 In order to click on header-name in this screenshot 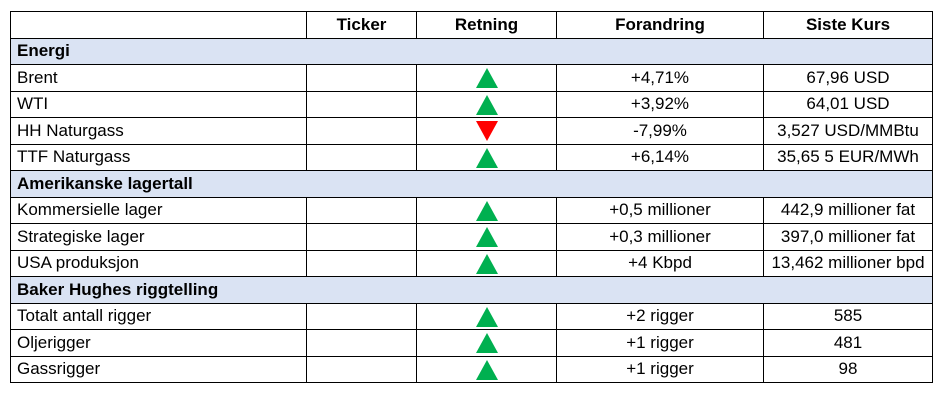, I will do `click(158, 25)`.